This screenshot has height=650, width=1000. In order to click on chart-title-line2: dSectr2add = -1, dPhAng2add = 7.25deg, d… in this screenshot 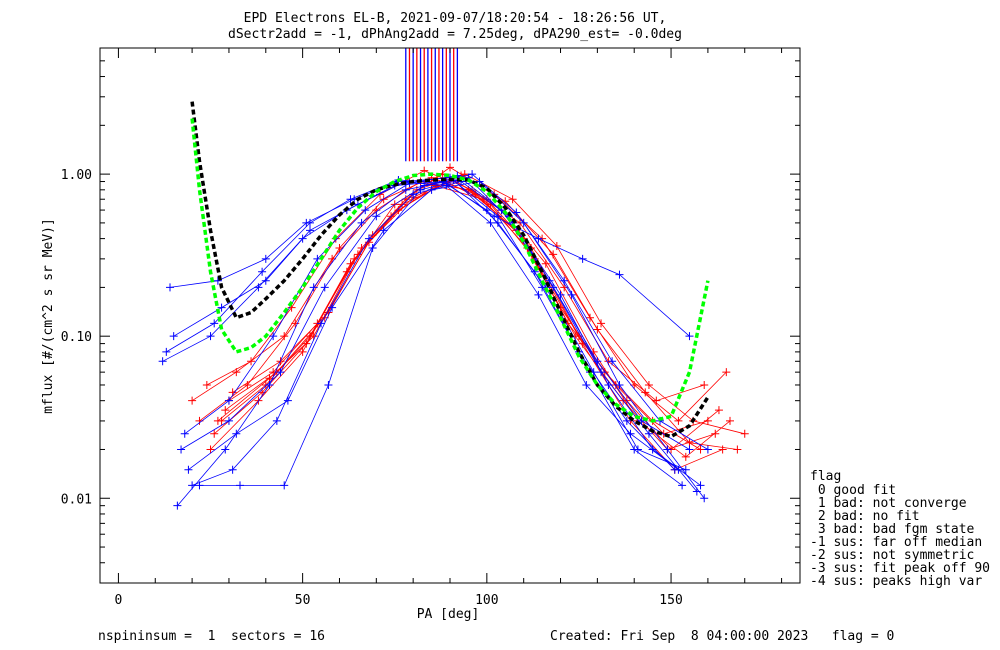, I will do `click(455, 34)`.